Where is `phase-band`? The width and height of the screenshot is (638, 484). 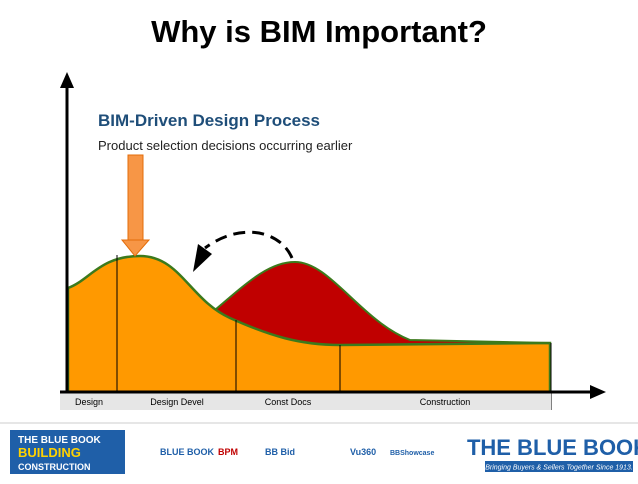
phase-band is located at coordinates (305, 401).